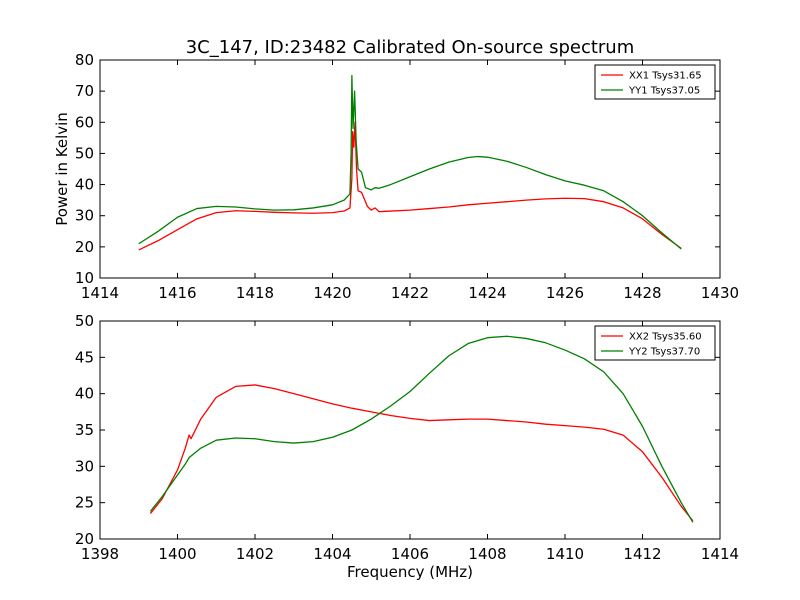  I want to click on top-y-tick-label: 30, so click(84, 216).